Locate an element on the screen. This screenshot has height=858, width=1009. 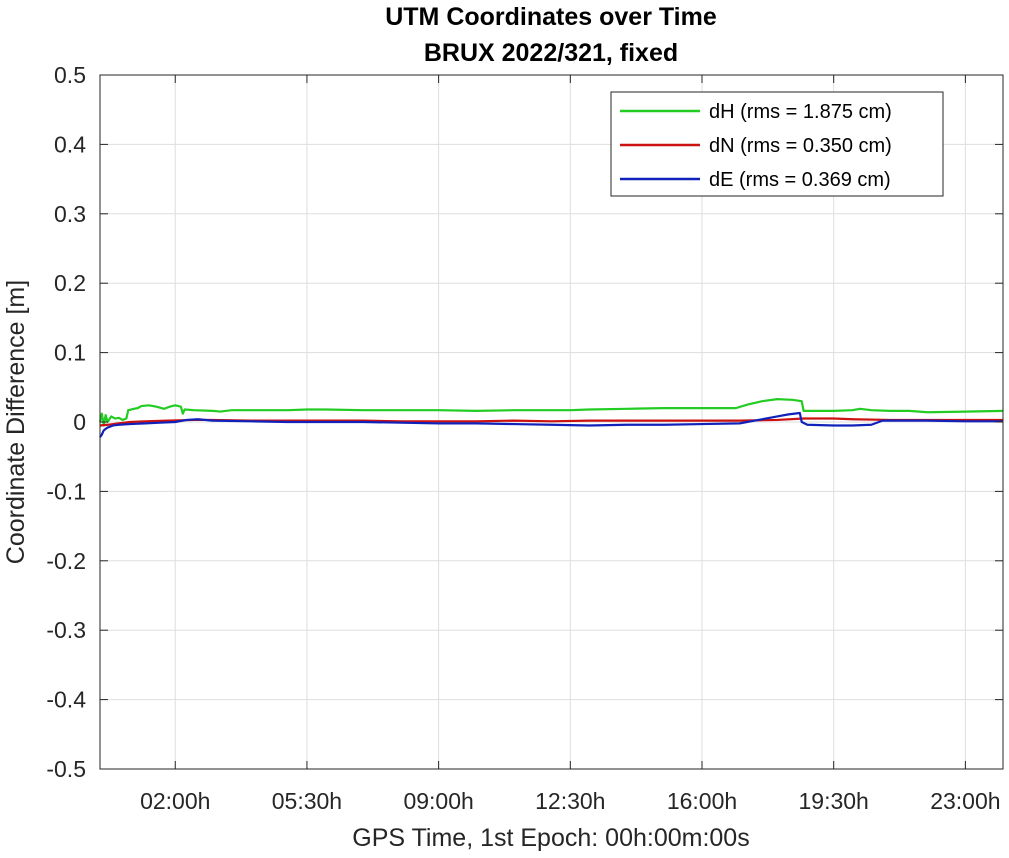
y-axis-label: Coordinate Difference [m] is located at coordinates (16, 422).